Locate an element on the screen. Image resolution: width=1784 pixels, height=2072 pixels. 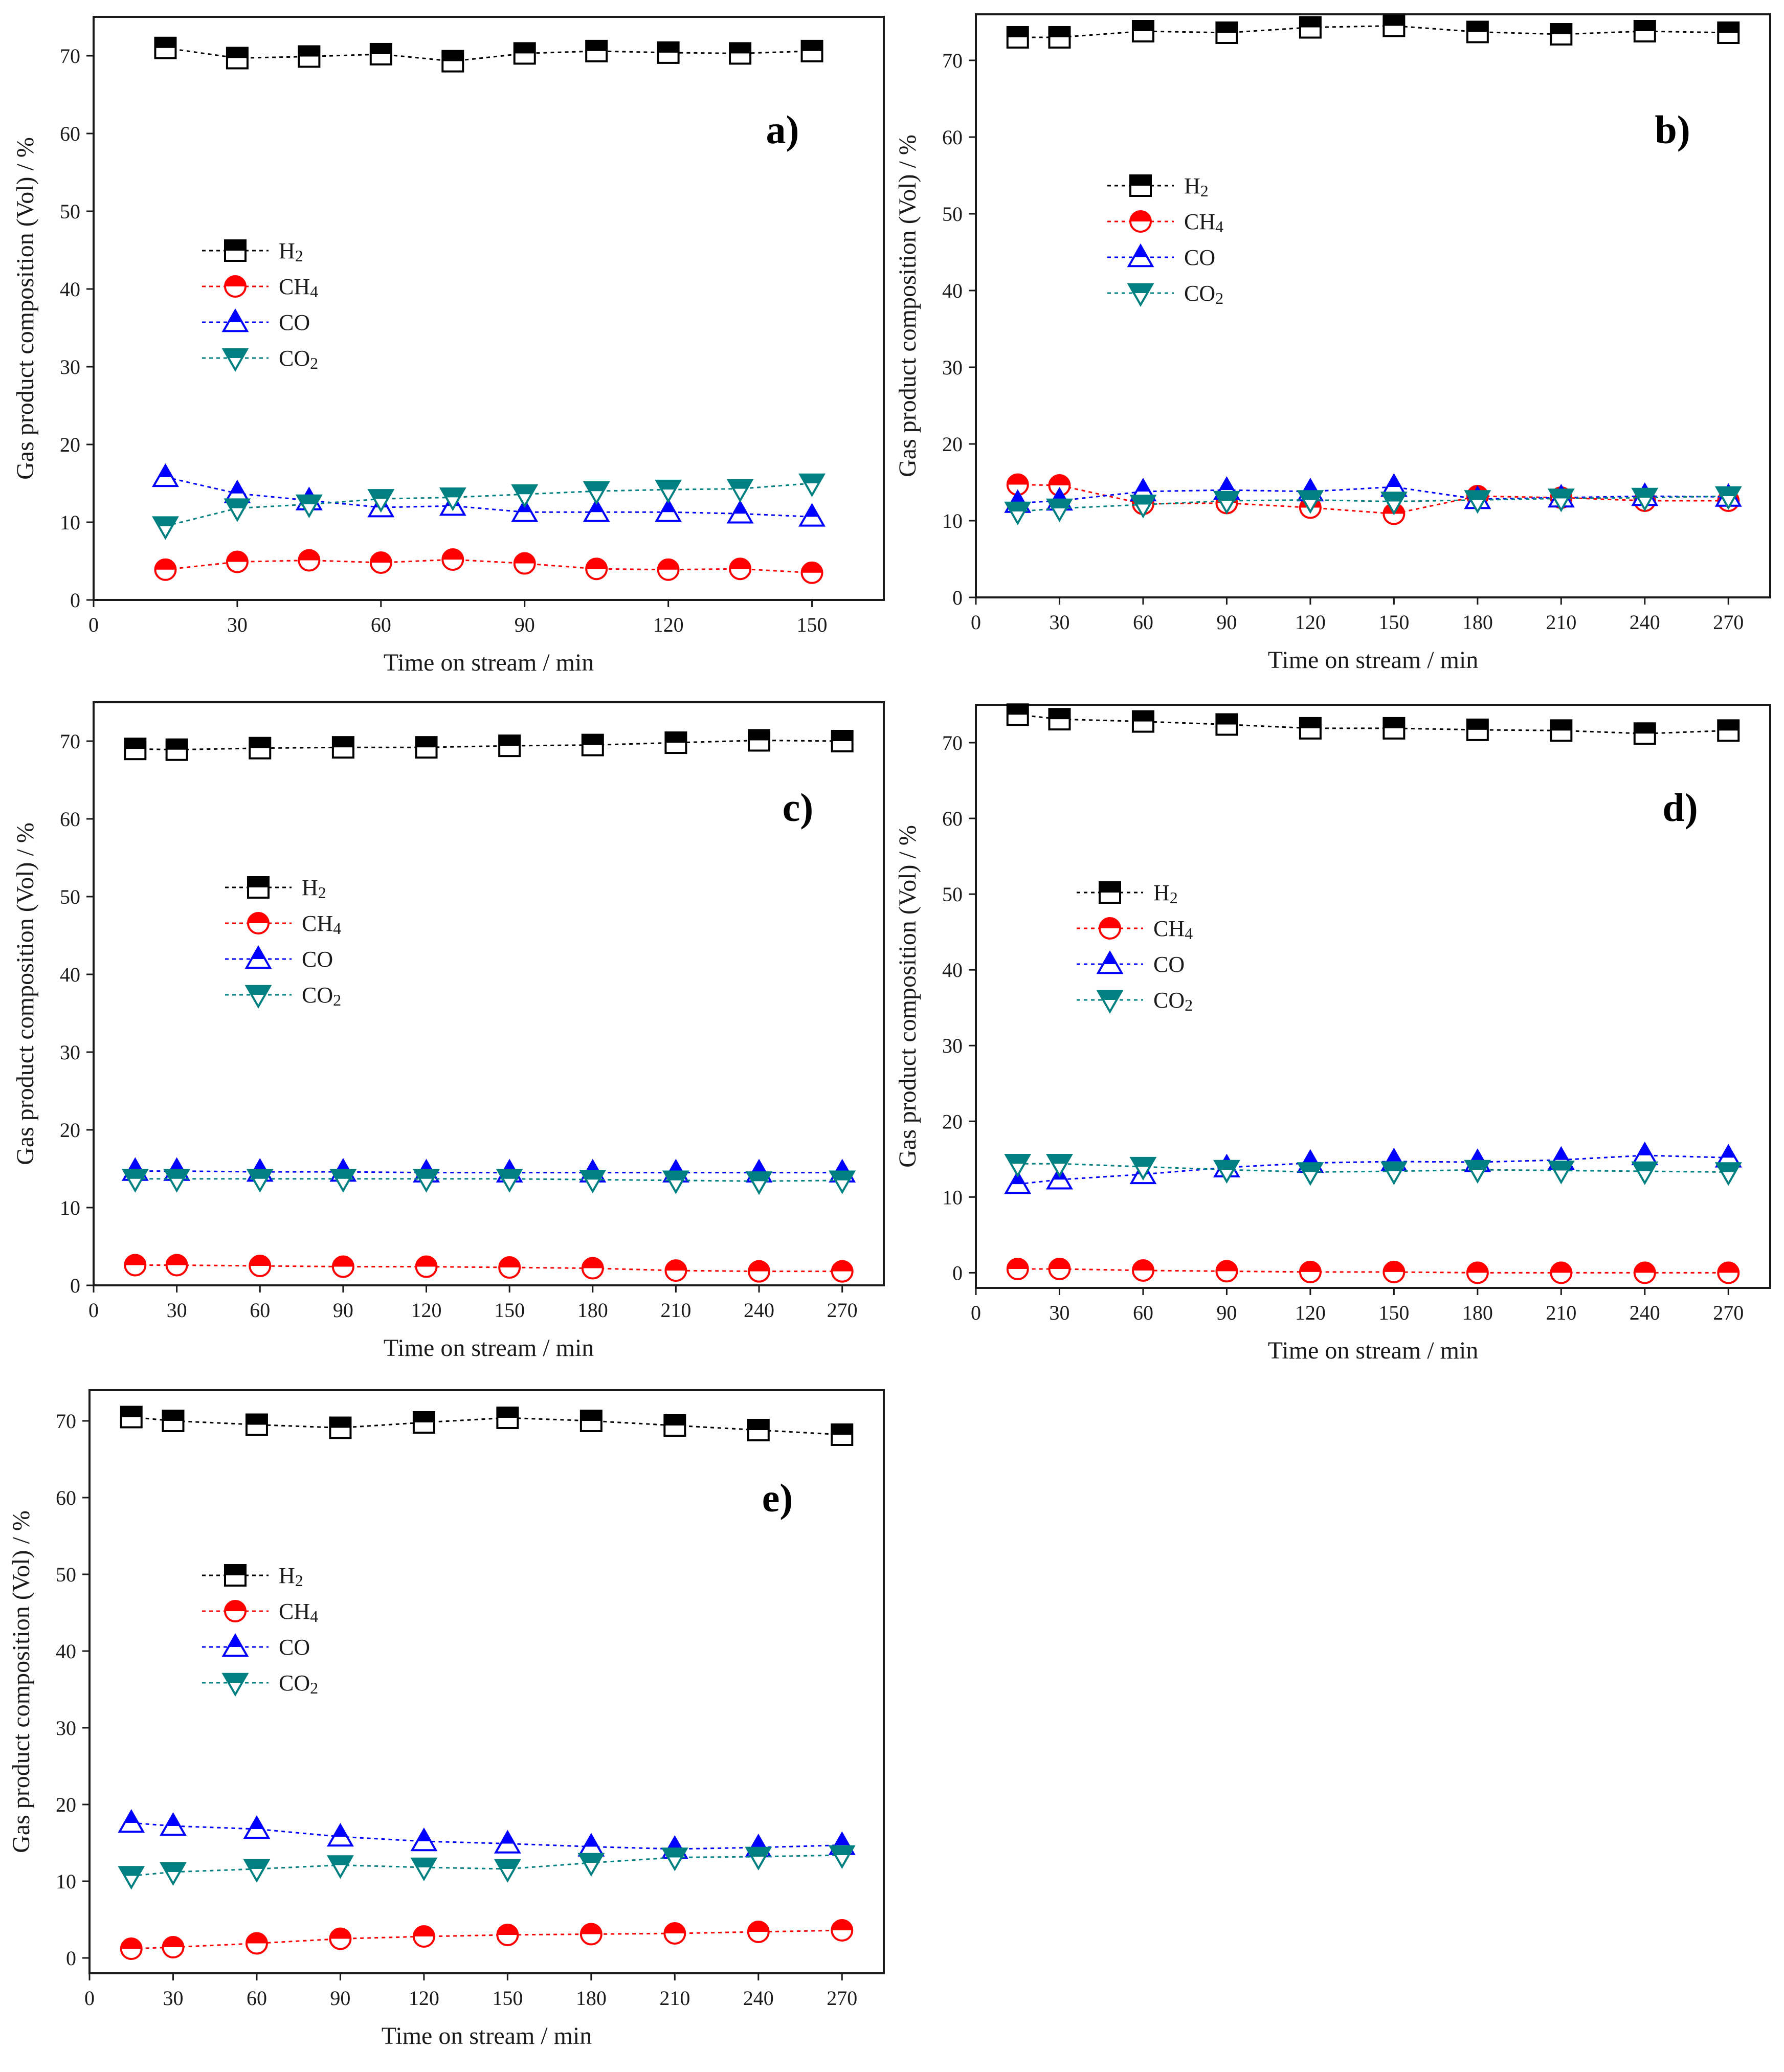
x-tick-label: 240 is located at coordinates (1645, 622).